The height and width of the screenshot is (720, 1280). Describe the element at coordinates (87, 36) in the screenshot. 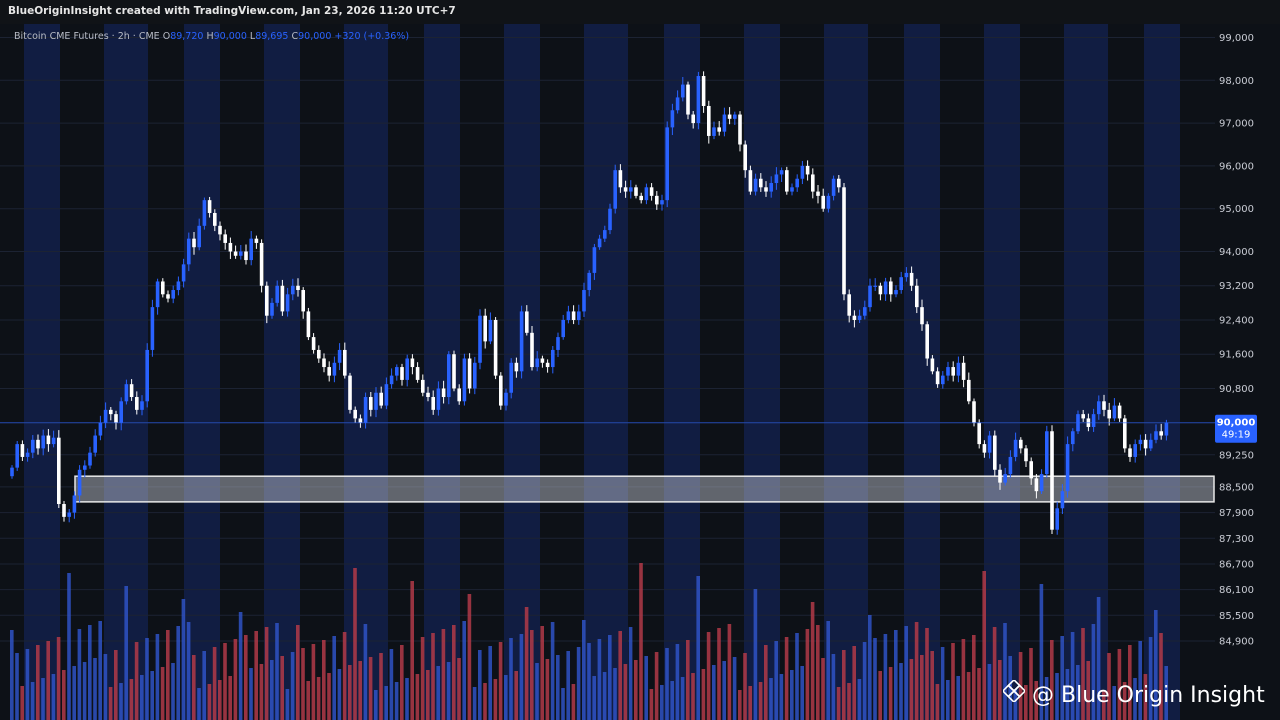

I see `legend-symbol: Bitcoin CME Futures · 2h · CME` at that location.